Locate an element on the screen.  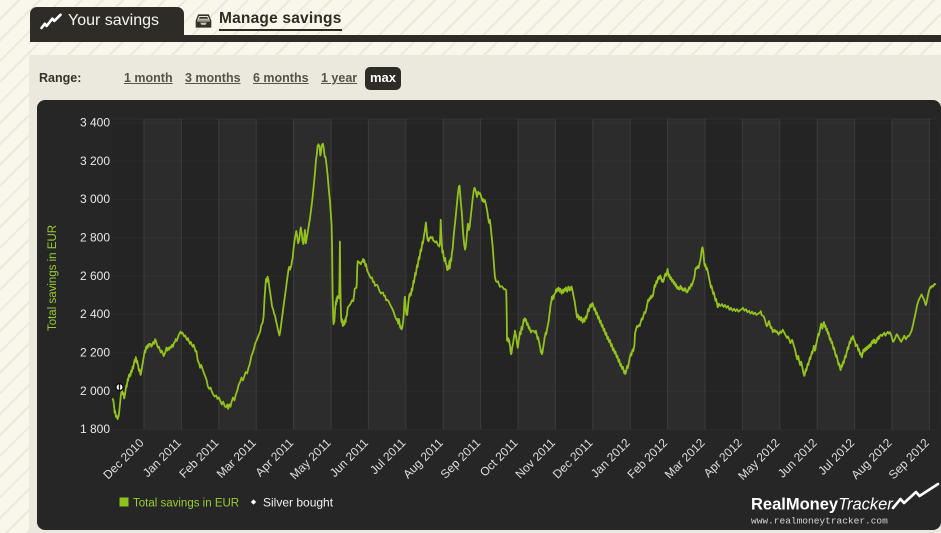
svg-text: Silver bought is located at coordinates (298, 503).